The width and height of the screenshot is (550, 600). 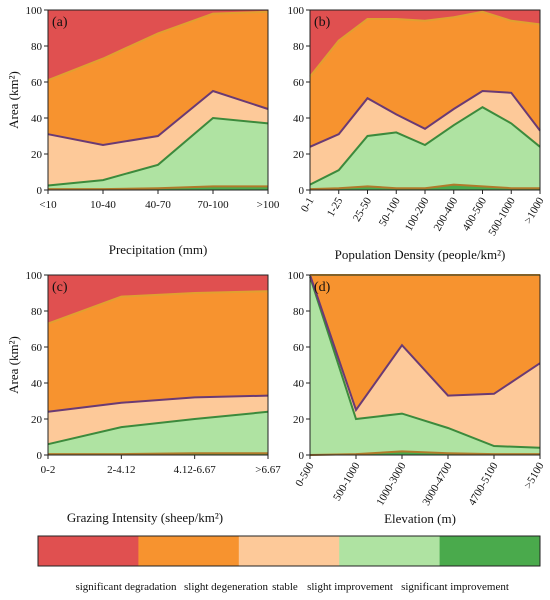 I want to click on x-tick-label: >5100, so click(x=534, y=475).